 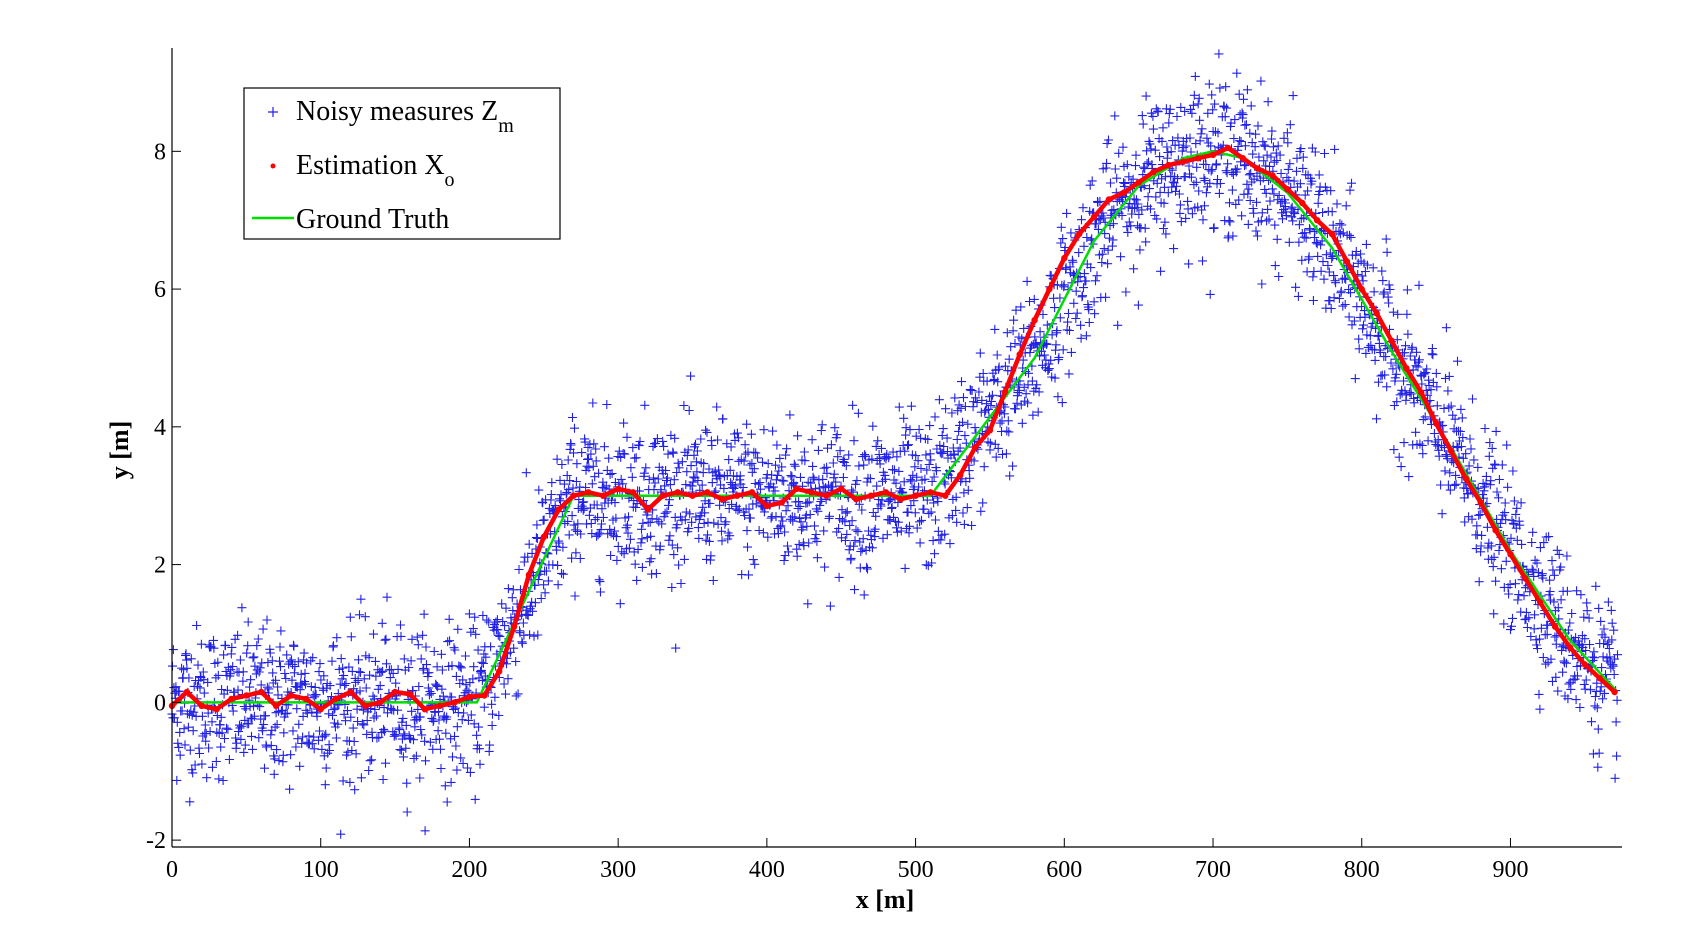 What do you see at coordinates (172, 870) in the screenshot?
I see `x-tick-label: 0` at bounding box center [172, 870].